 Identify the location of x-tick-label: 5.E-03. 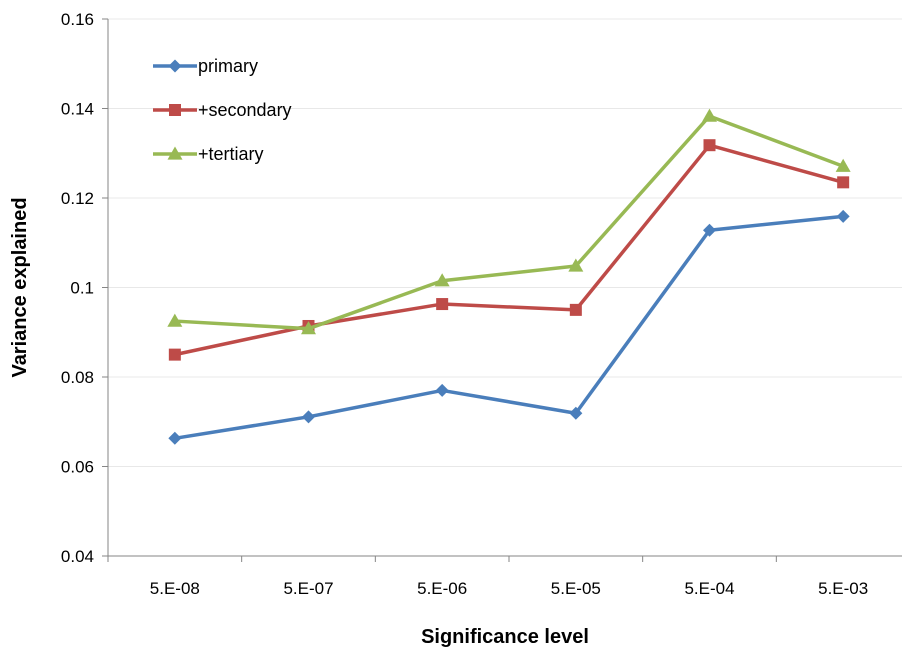
(843, 588).